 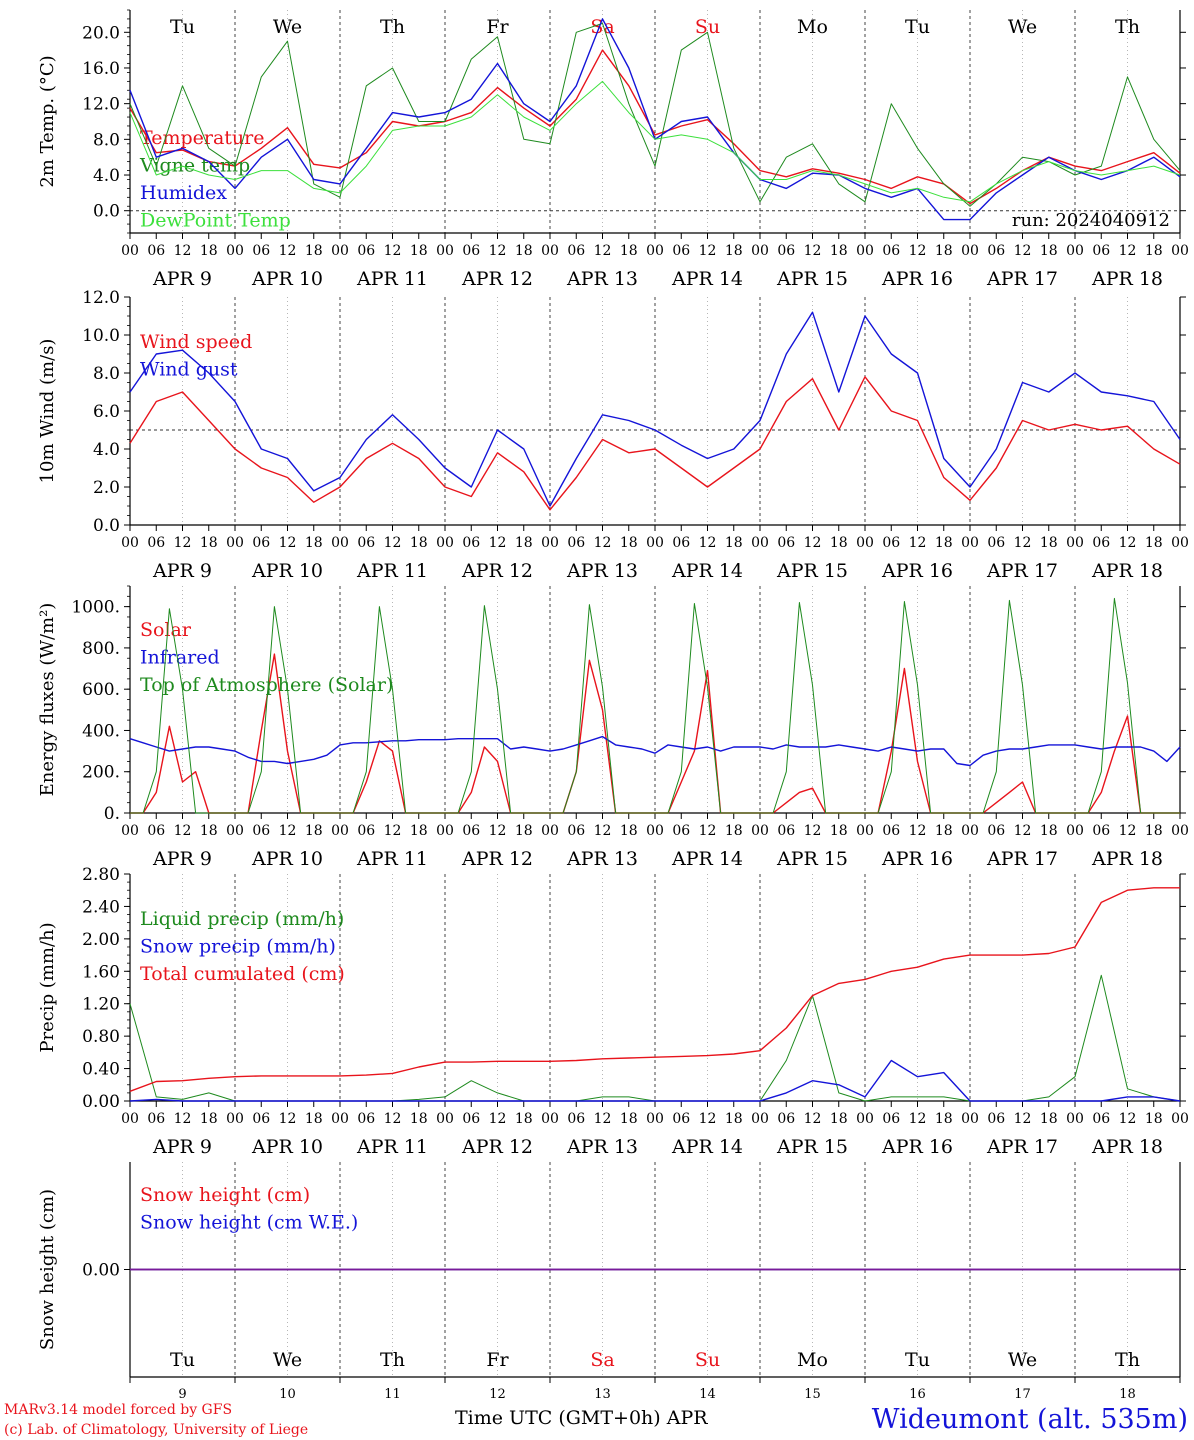 I want to click on series-line-green, so click(x=655, y=705).